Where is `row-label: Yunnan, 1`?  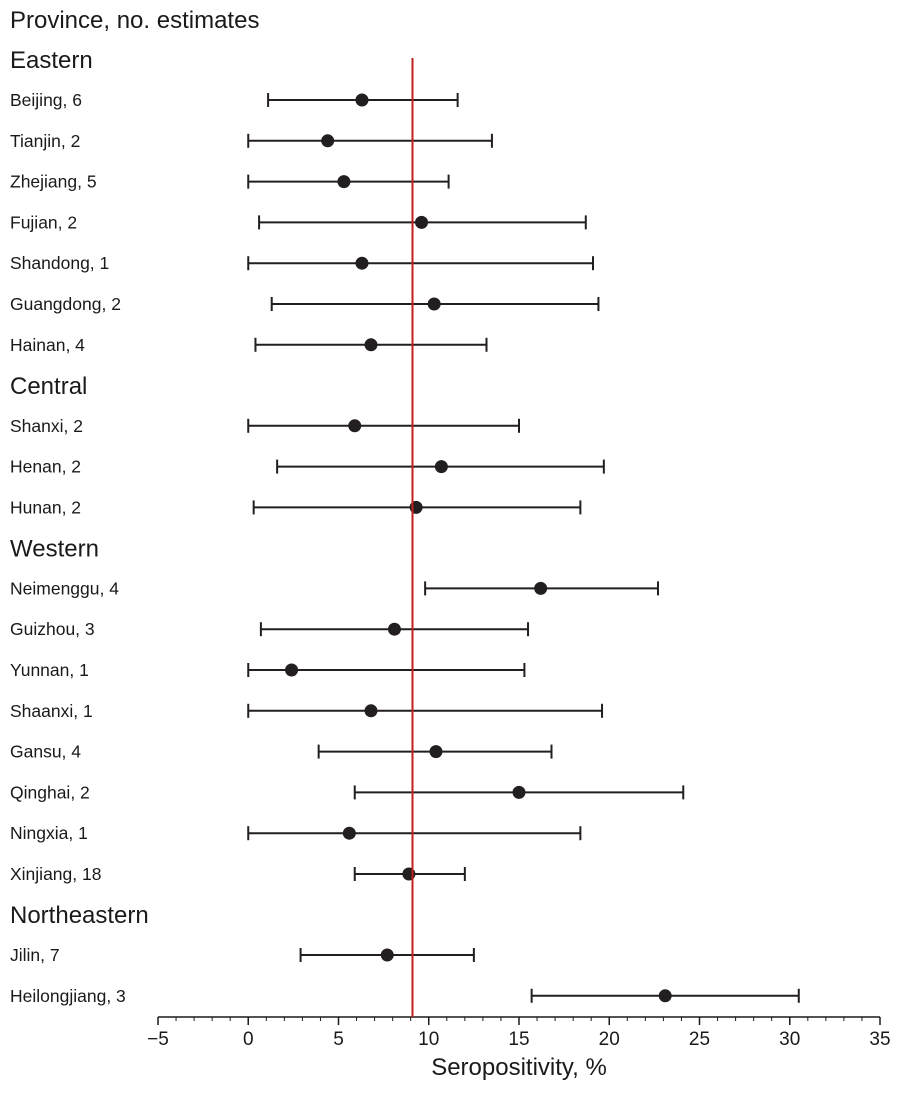 row-label: Yunnan, 1 is located at coordinates (49, 670).